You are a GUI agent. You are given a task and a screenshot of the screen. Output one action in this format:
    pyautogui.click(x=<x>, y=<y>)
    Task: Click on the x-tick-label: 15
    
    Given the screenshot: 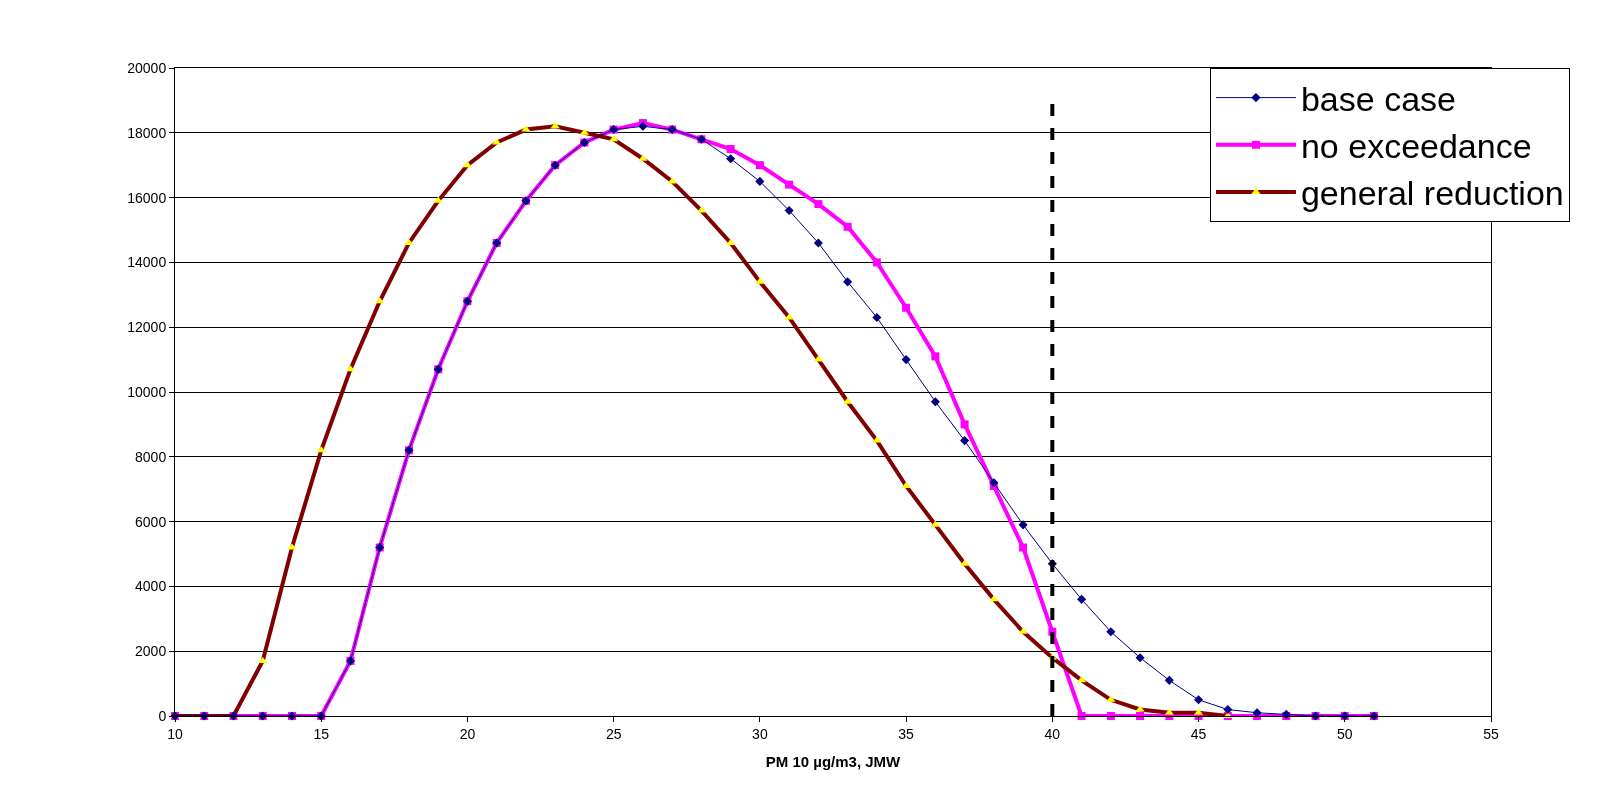 What is the action you would take?
    pyautogui.click(x=321, y=733)
    